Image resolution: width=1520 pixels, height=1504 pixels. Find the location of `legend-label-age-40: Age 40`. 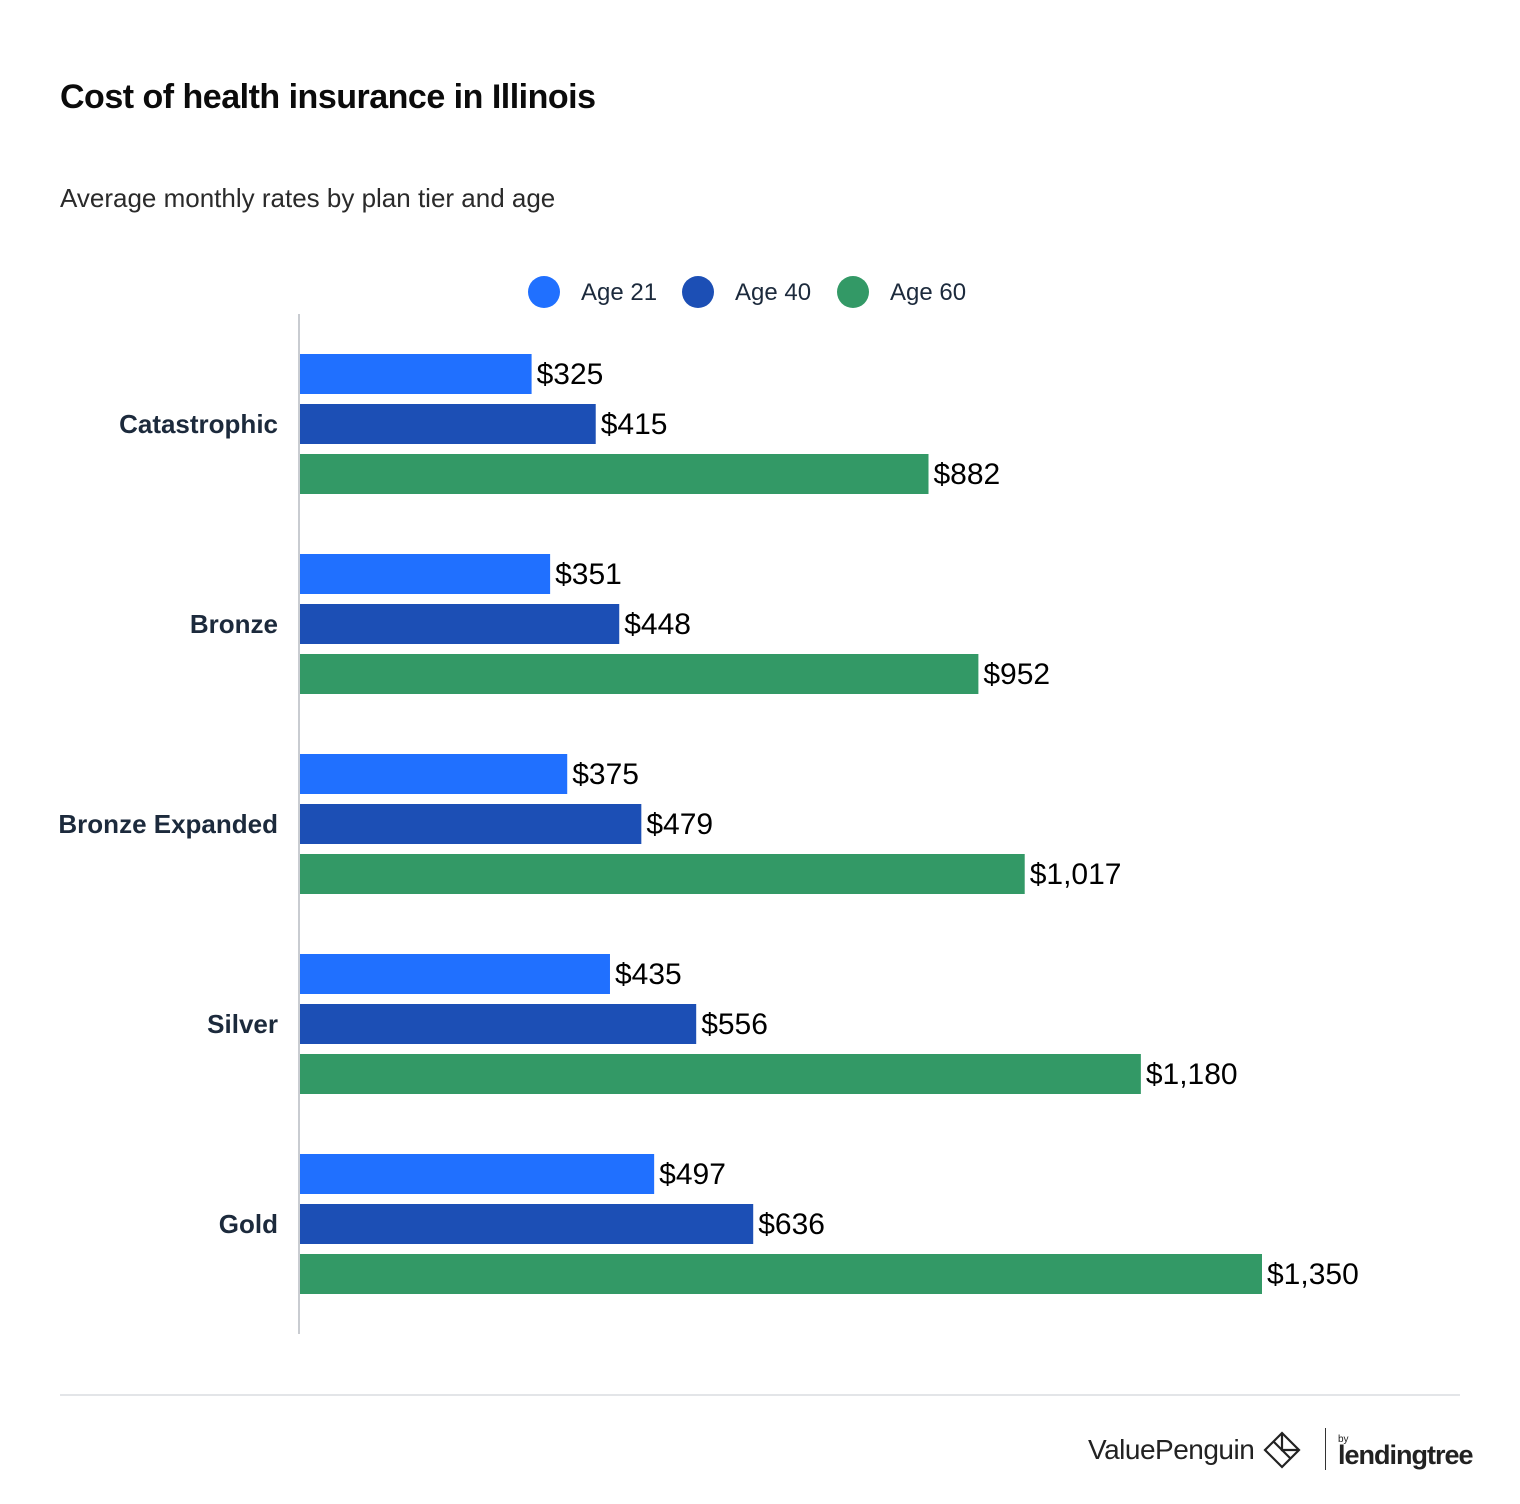

legend-label-age-40: Age 40 is located at coordinates (773, 292).